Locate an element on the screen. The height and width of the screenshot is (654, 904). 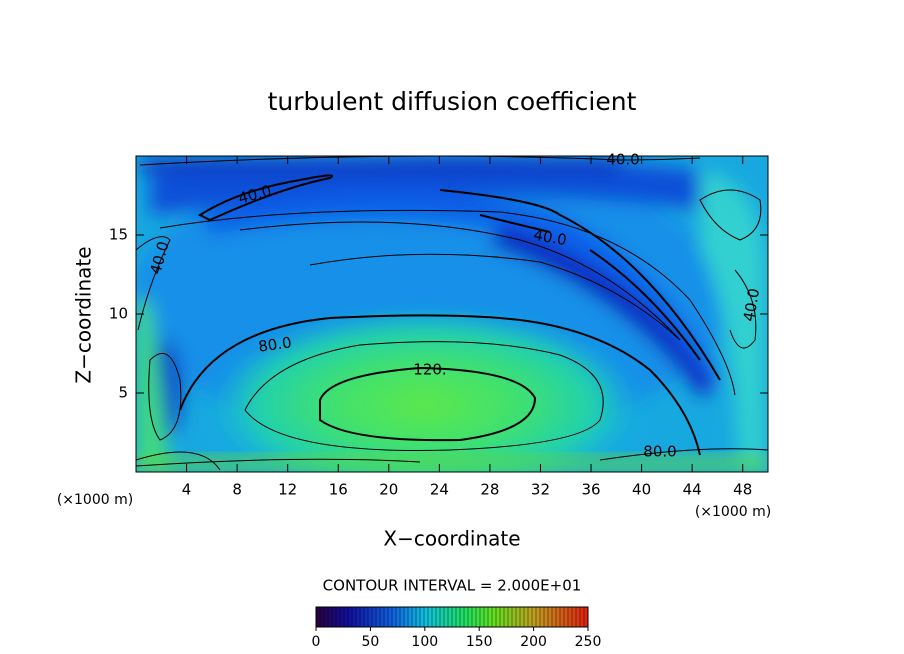
colorbar-stripes is located at coordinates (452, 617).